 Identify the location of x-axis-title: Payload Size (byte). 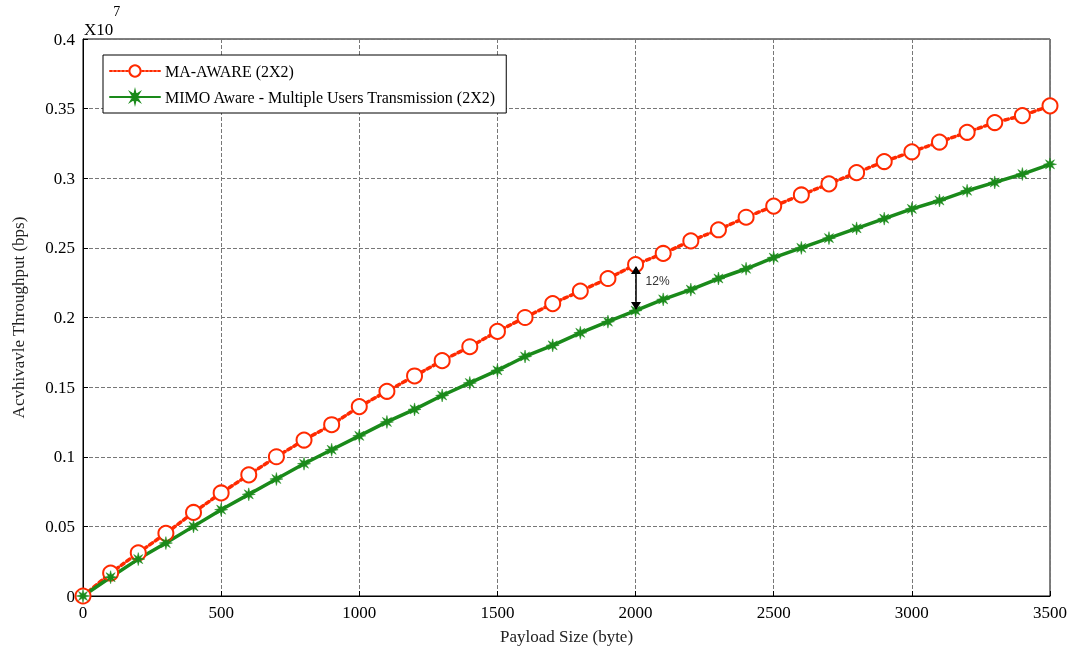
(566, 636).